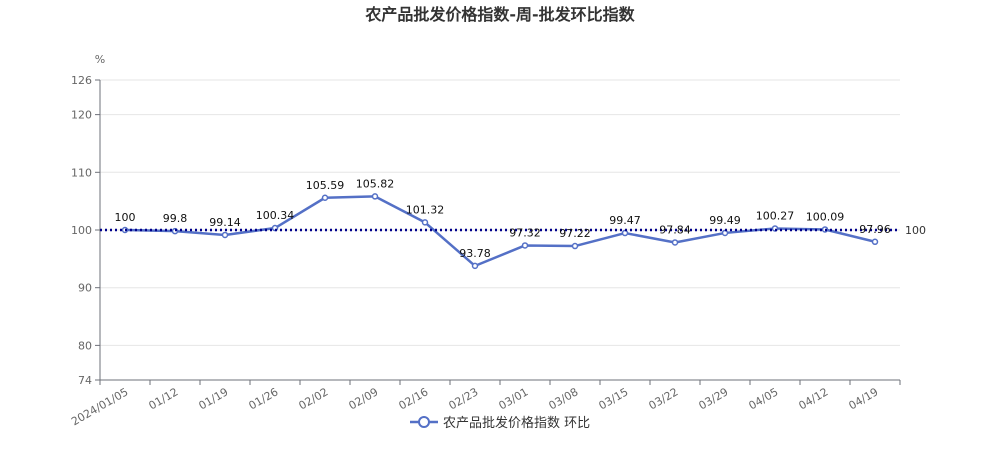 The width and height of the screenshot is (1000, 450). Describe the element at coordinates (525, 232) in the screenshot. I see `data-label: 97.32` at that location.